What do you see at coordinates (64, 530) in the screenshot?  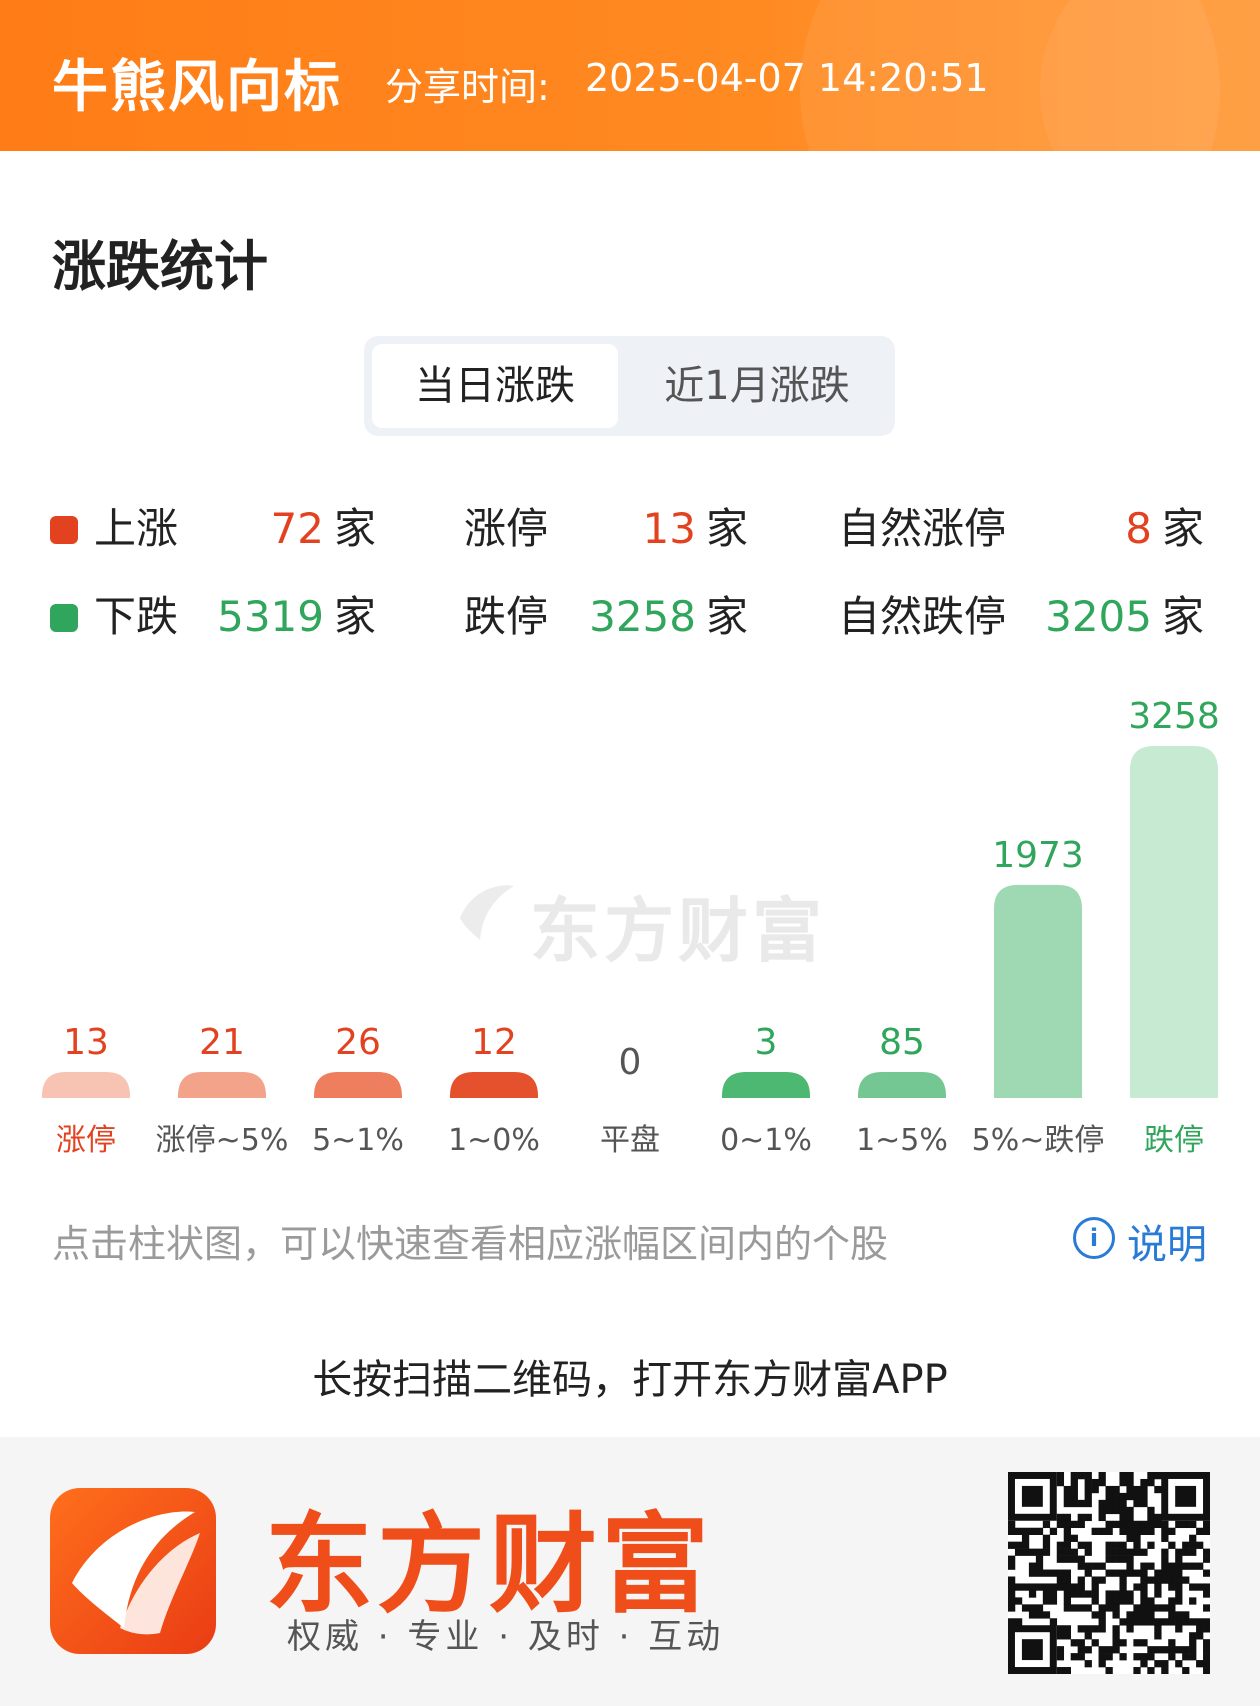 I see `up-legend-dot` at bounding box center [64, 530].